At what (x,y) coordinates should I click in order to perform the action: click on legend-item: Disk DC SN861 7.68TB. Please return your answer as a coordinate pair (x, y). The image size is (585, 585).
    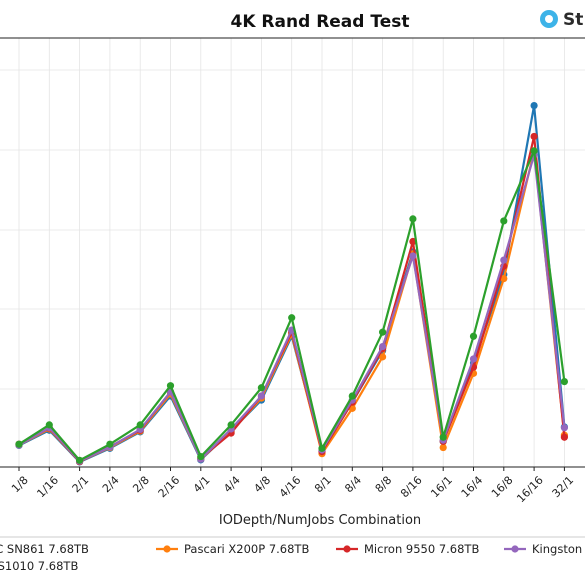
    Looking at the image, I should click on (44, 549).